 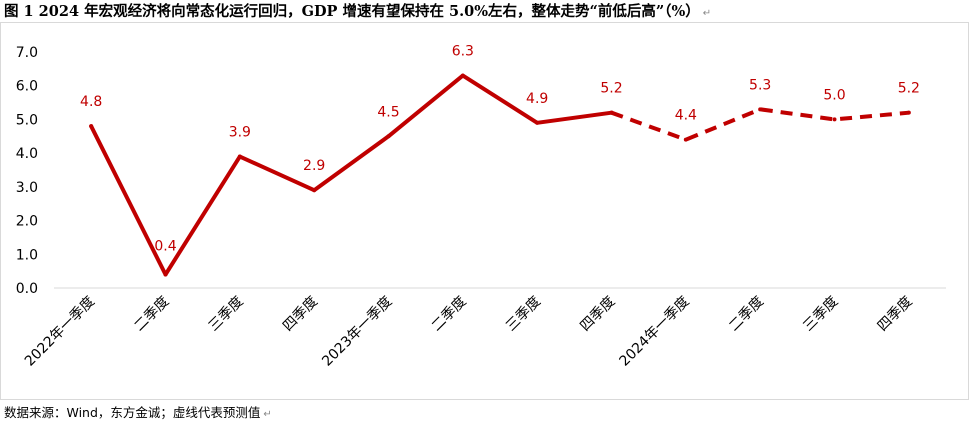 I want to click on data-label: 0.4, so click(x=165, y=247).